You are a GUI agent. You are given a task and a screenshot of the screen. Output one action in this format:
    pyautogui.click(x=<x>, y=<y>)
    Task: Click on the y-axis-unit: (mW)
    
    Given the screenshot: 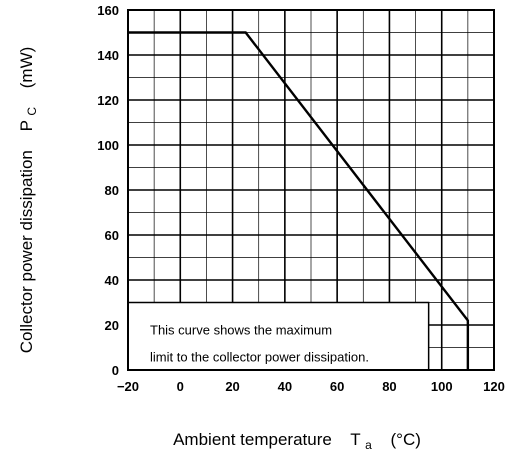 What is the action you would take?
    pyautogui.click(x=26, y=68)
    